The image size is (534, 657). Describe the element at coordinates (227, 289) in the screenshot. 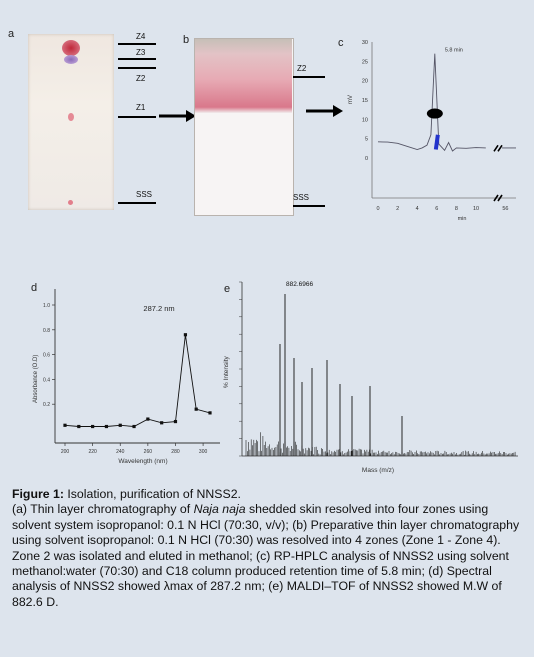

I see `panel-e-label: e` at that location.